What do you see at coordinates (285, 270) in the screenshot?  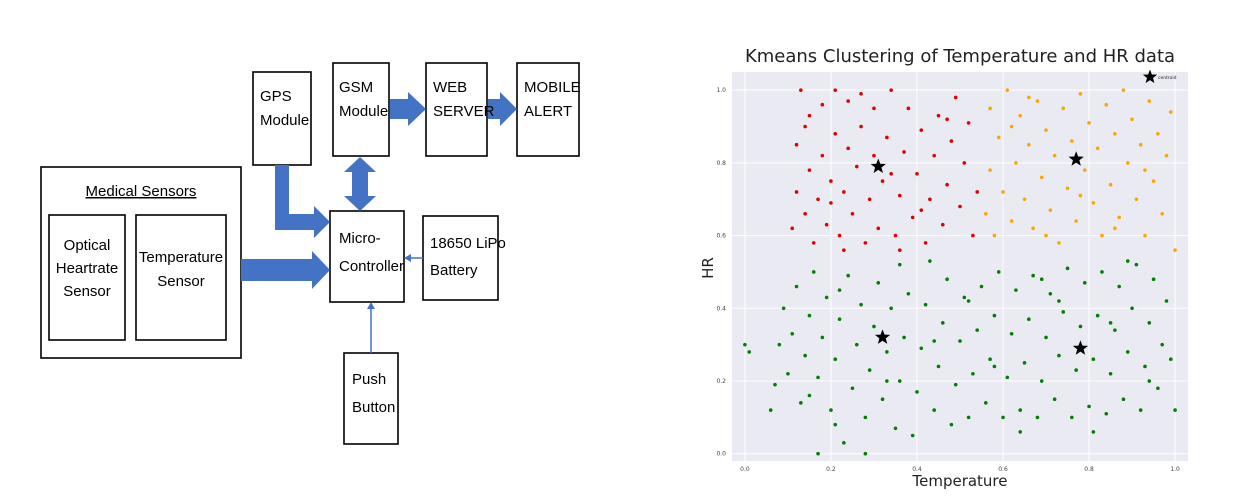 I see `sensors-to-micro-arrow` at bounding box center [285, 270].